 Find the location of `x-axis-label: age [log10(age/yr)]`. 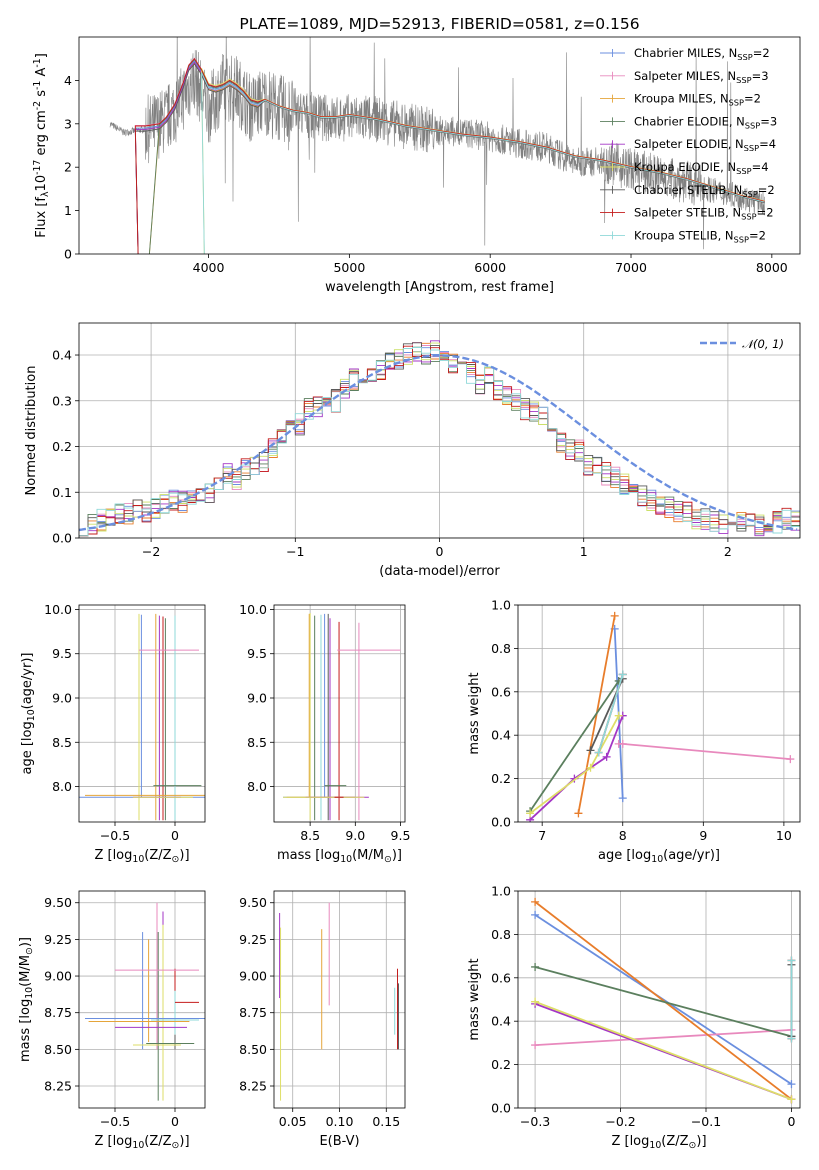

x-axis-label: age [log10(age/yr)] is located at coordinates (659, 856).